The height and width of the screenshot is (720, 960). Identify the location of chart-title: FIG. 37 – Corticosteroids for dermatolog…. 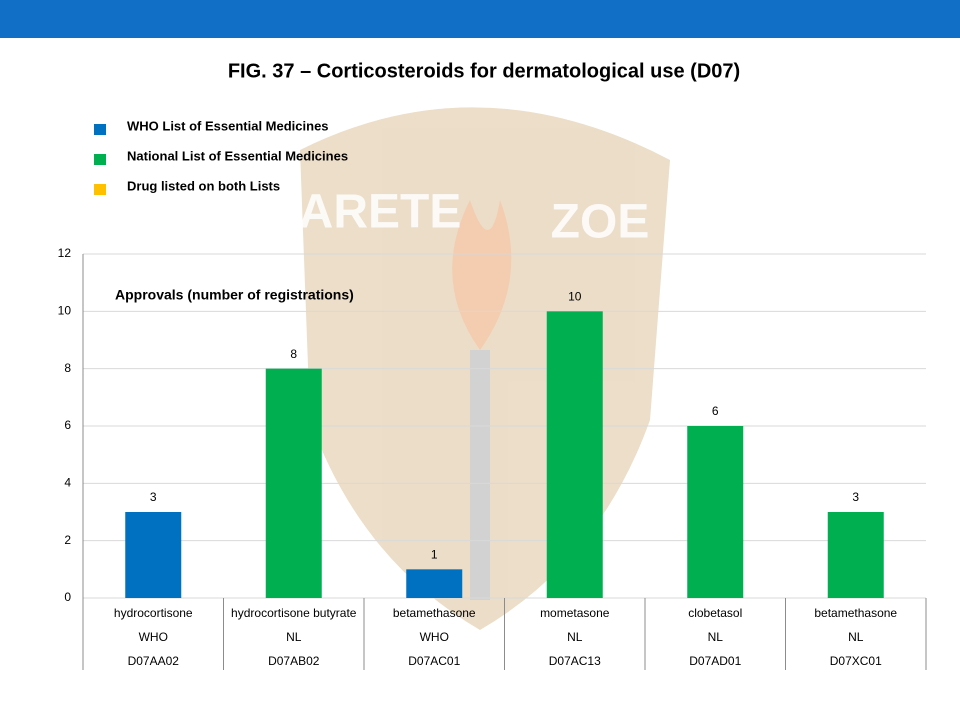
(484, 71).